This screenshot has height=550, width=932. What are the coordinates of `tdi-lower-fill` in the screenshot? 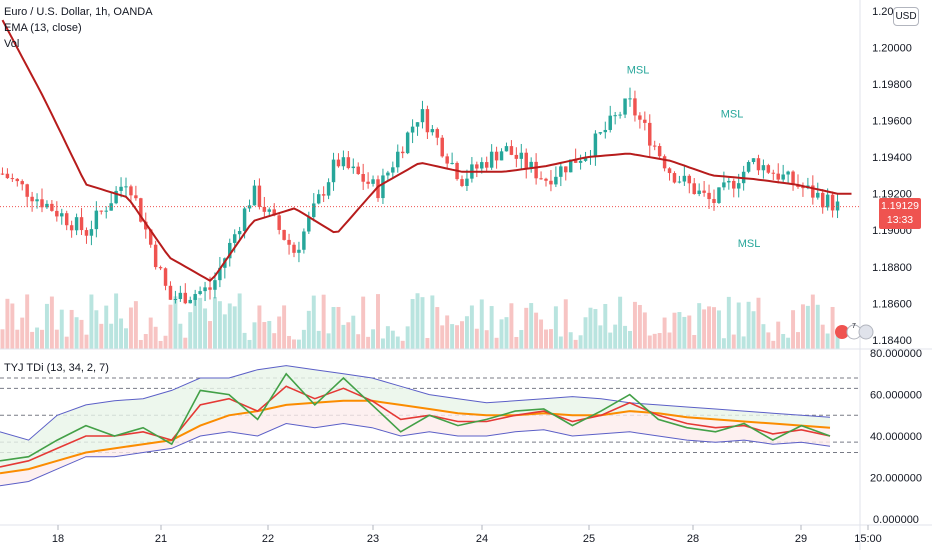 It's located at (415, 443).